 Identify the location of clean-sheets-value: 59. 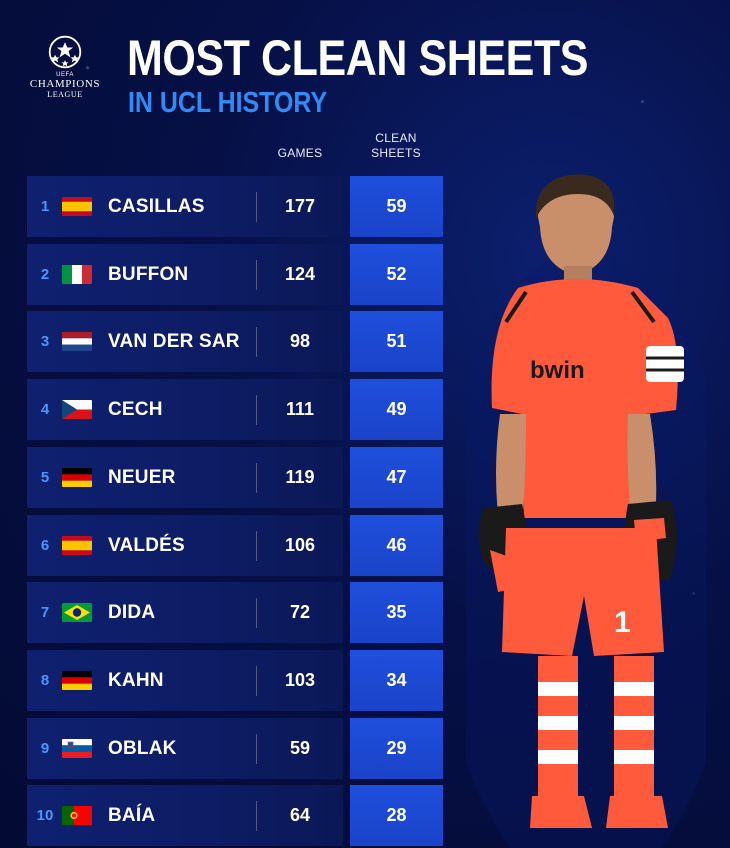
(396, 206).